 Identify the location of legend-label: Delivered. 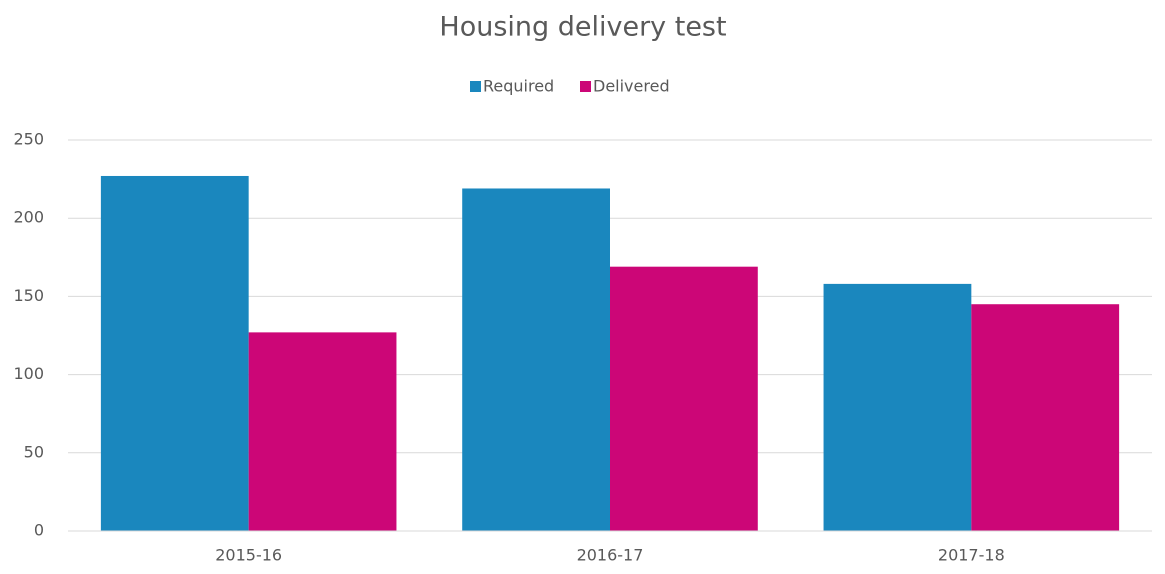
(631, 86).